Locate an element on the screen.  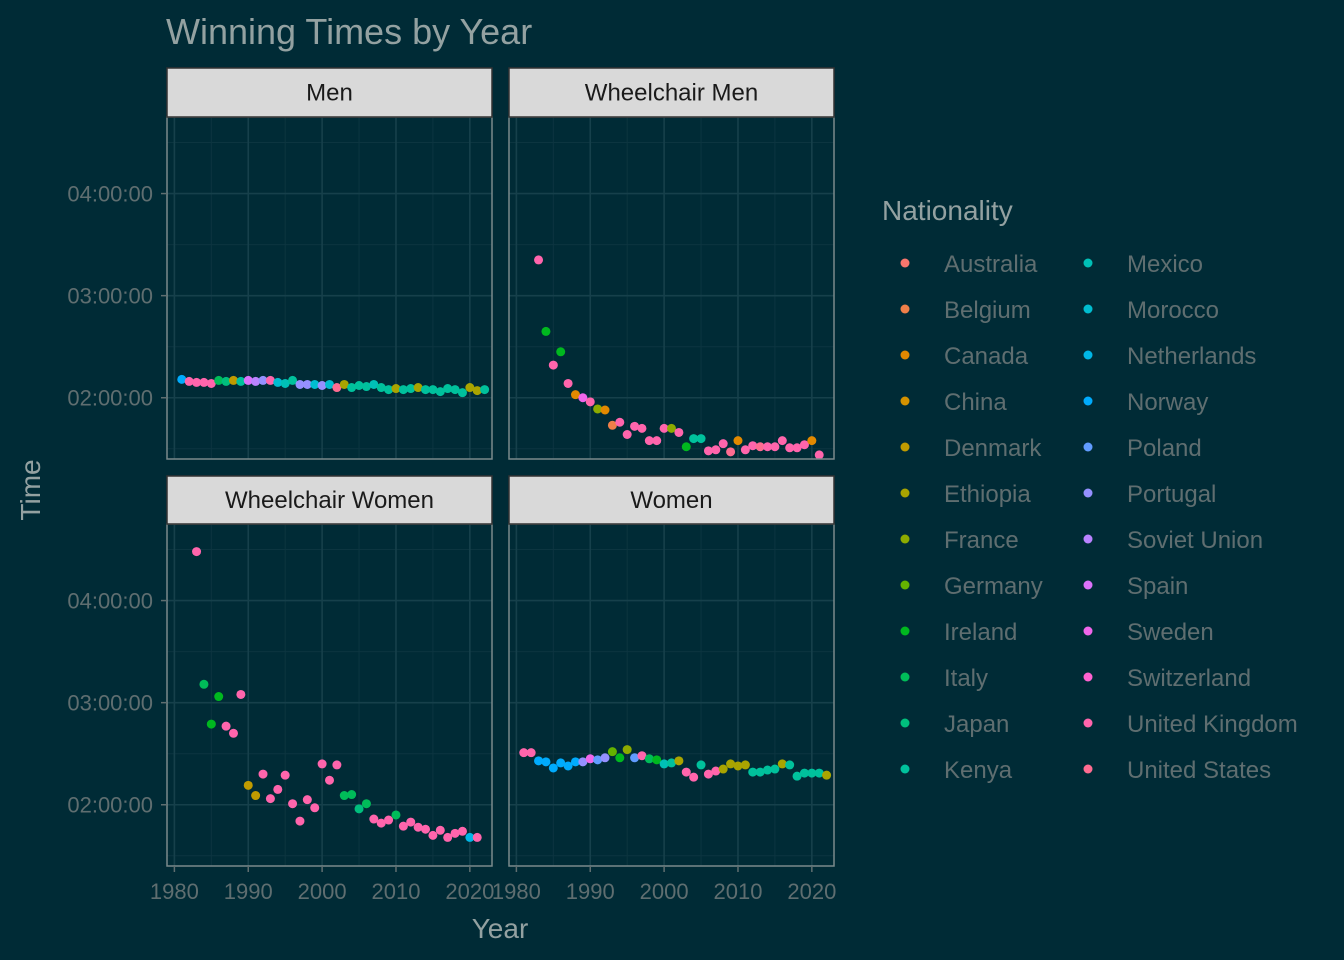
legend-label: Switzerland is located at coordinates (1189, 678).